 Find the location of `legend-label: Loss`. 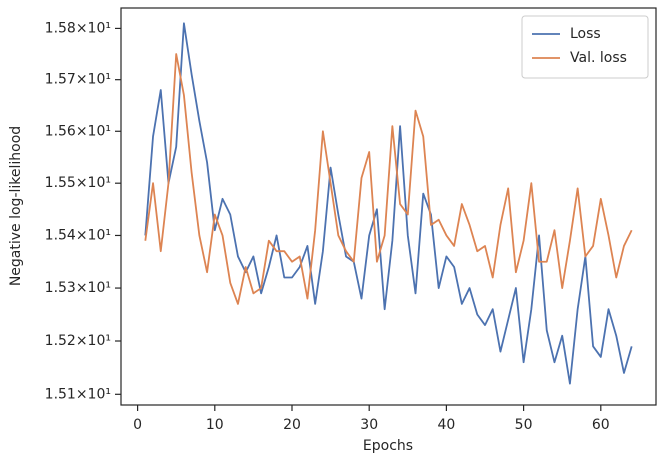

legend-label: Loss is located at coordinates (585, 34).